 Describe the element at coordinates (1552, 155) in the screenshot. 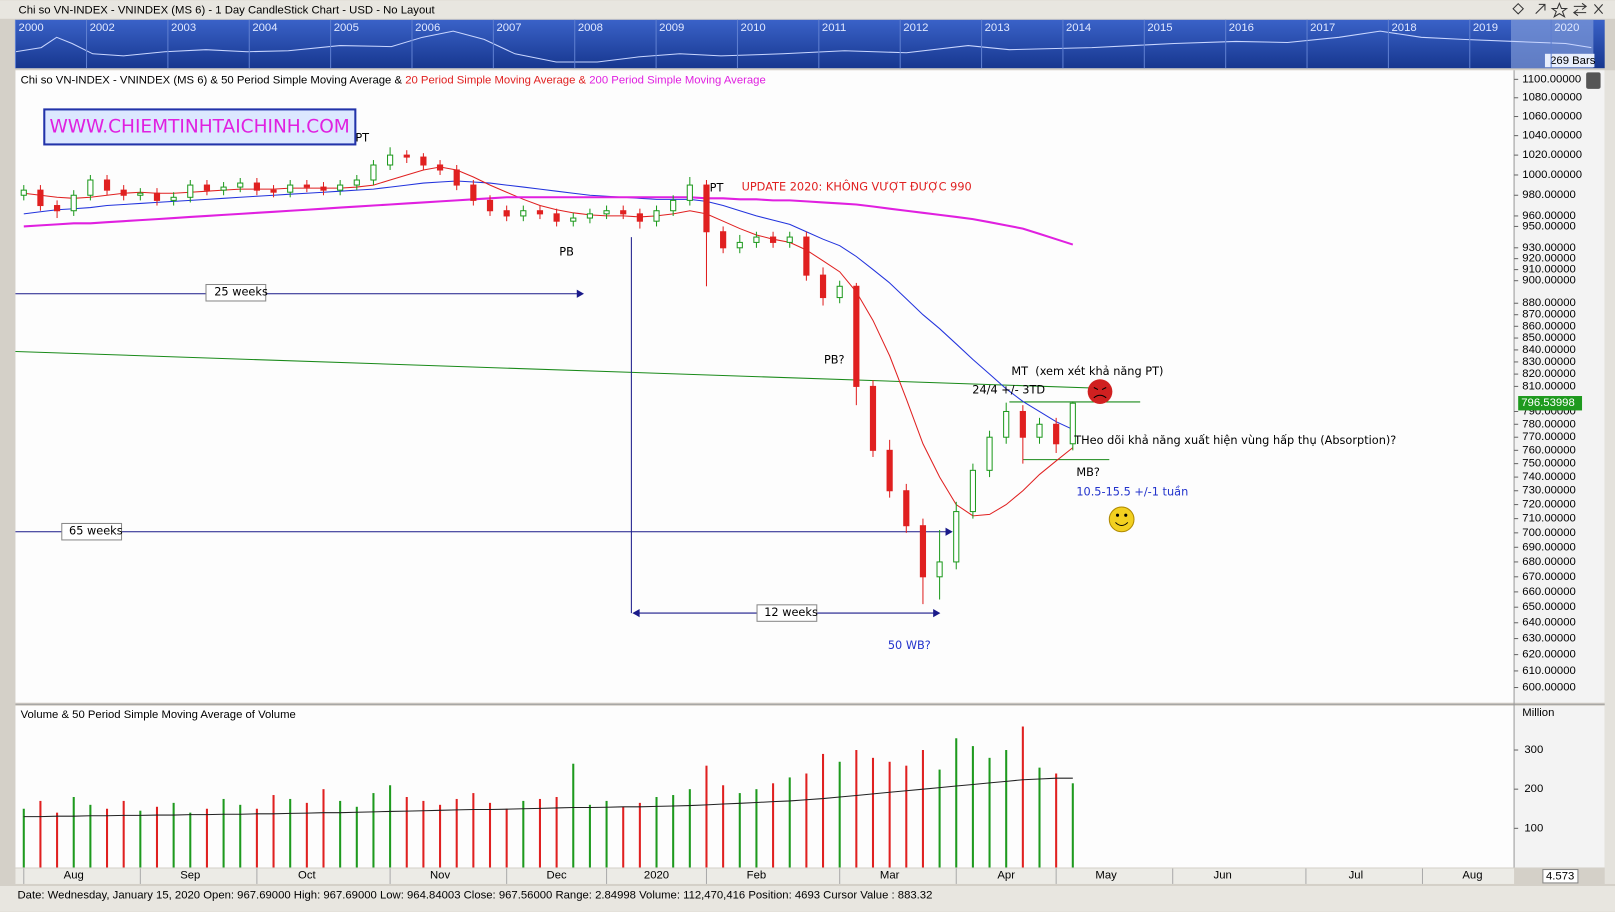

I see `y-tick-label: 1020.00000` at that location.